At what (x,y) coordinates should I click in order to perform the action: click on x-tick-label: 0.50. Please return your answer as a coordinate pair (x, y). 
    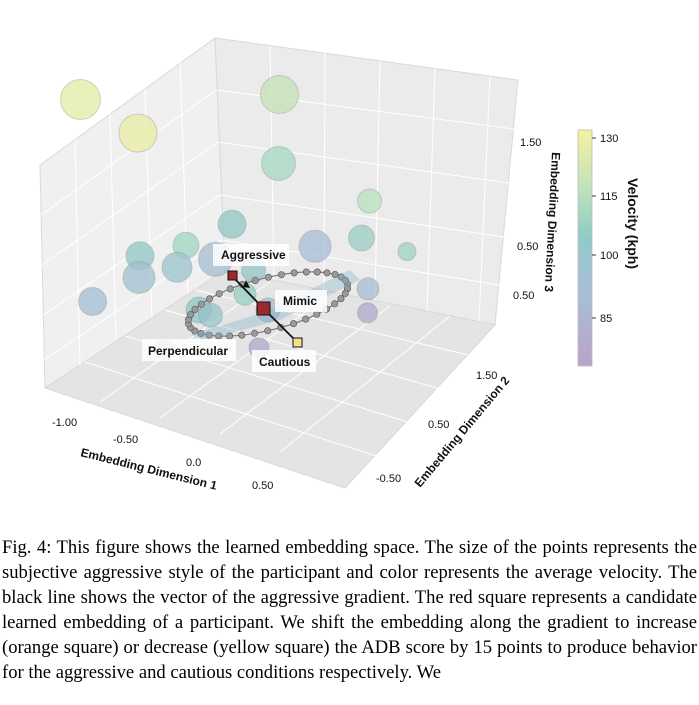
    Looking at the image, I should click on (262, 486).